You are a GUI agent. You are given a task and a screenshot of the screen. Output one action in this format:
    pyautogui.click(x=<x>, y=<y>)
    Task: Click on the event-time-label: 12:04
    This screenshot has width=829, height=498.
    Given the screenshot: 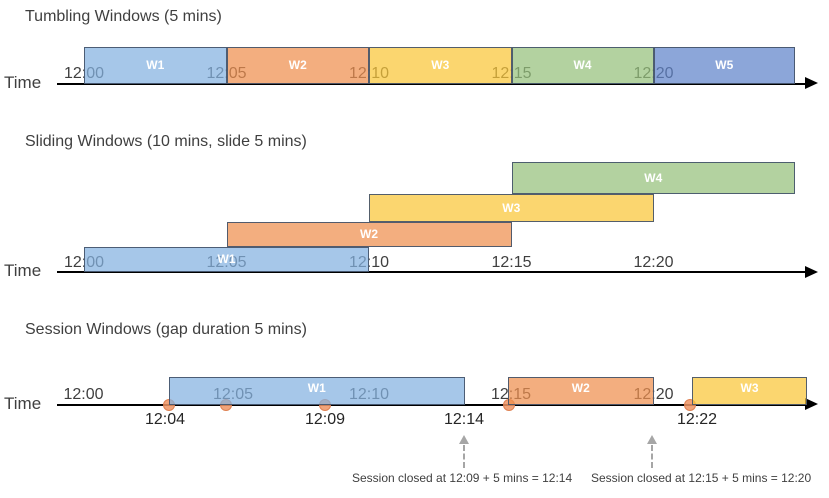 What is the action you would take?
    pyautogui.click(x=165, y=419)
    